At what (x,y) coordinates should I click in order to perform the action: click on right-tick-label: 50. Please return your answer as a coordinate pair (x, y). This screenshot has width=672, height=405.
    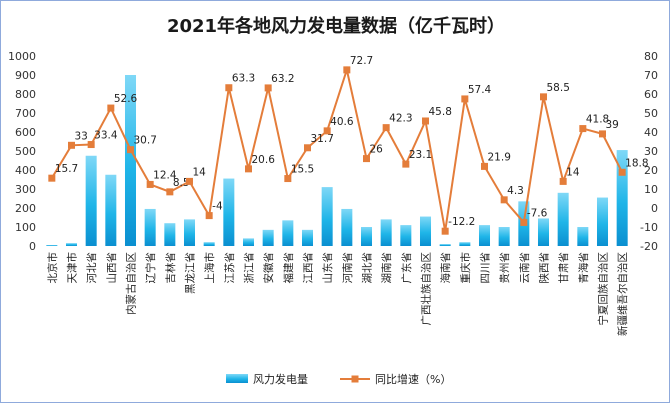
    Looking at the image, I should click on (651, 113).